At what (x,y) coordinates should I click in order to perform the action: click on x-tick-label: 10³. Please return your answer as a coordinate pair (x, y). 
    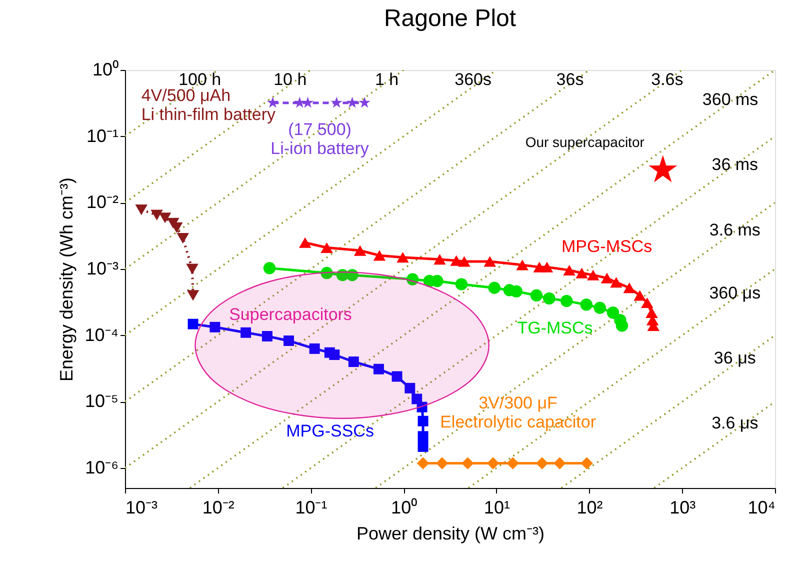
    Looking at the image, I should click on (683, 508).